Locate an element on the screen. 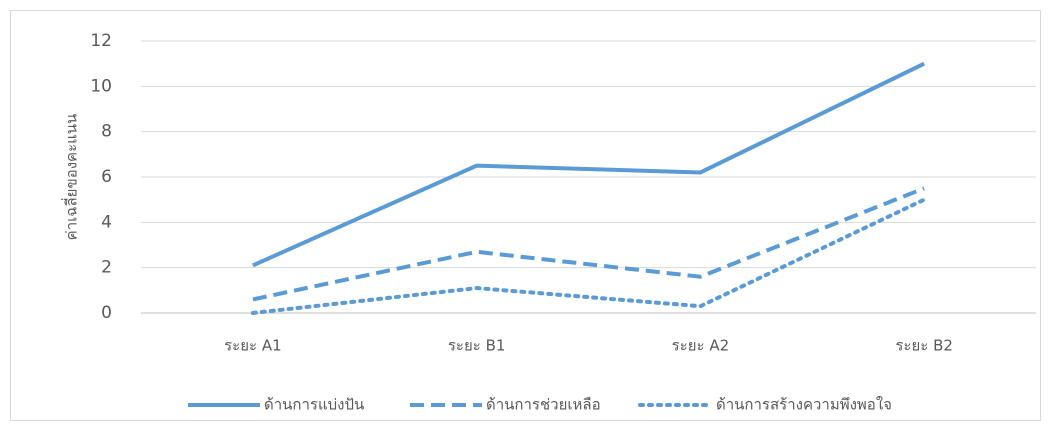  y-axis-label: ค่าเฉลี่ยของคะแนน is located at coordinates (71, 177).